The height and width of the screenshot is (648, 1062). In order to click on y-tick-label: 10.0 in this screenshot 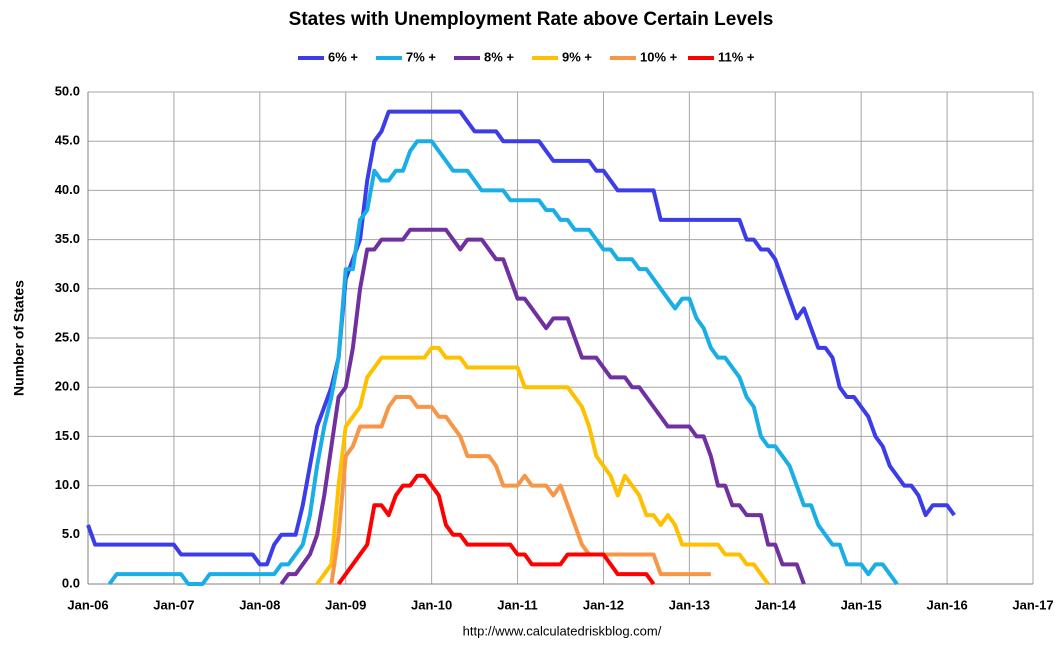, I will do `click(67, 484)`.